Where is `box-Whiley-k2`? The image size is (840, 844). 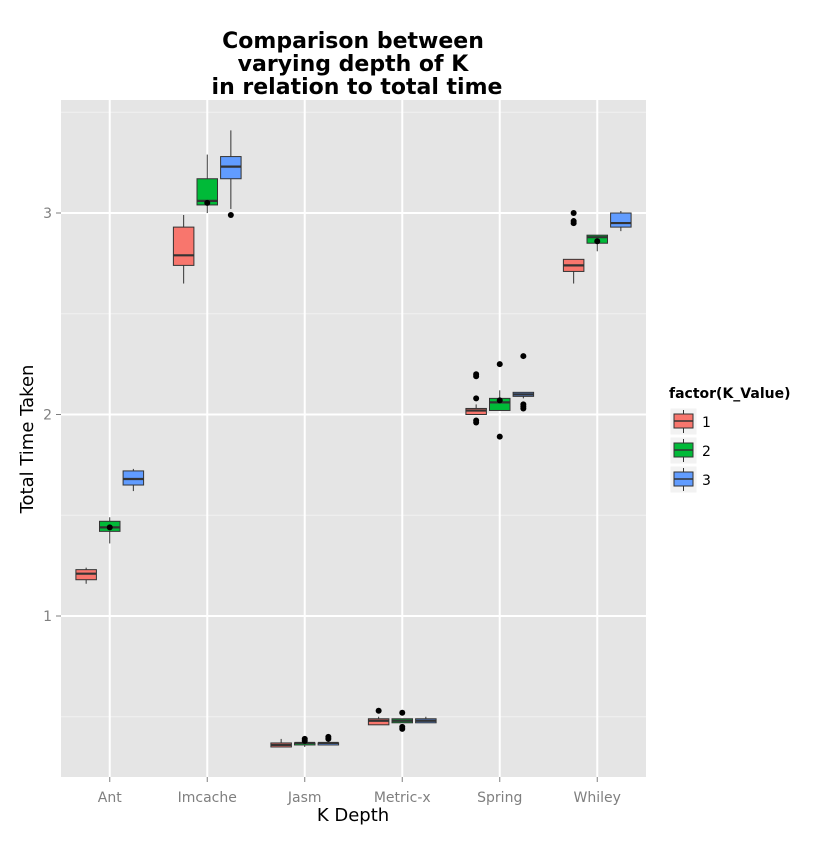
box-Whiley-k2 is located at coordinates (597, 243).